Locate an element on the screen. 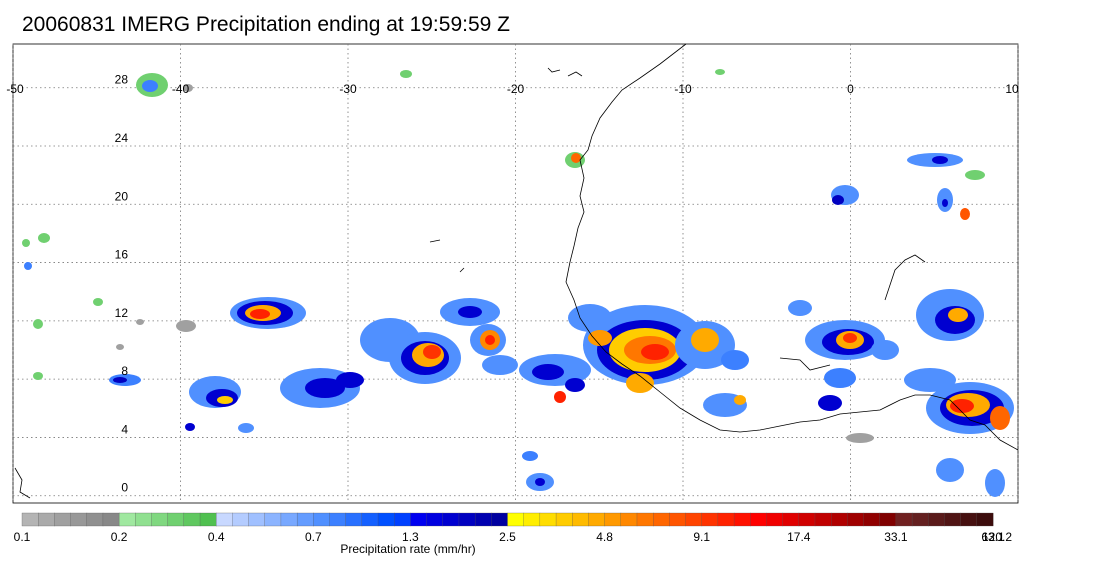  longitude-tick-label: -30 is located at coordinates (348, 89).